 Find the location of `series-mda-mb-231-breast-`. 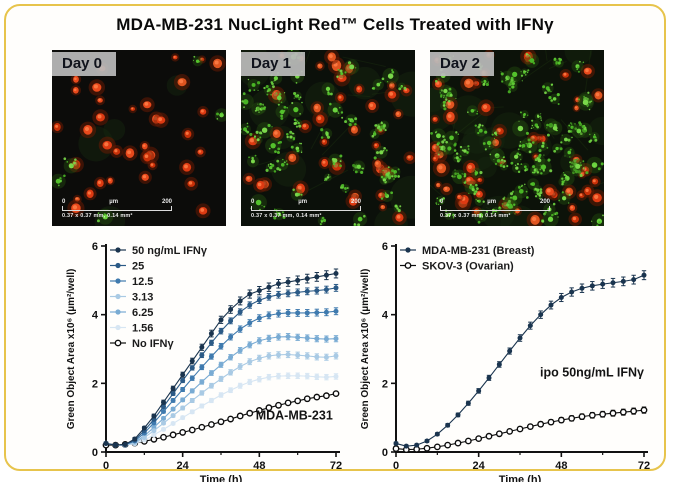

series-mda-mb-231-breast- is located at coordinates (520, 360).